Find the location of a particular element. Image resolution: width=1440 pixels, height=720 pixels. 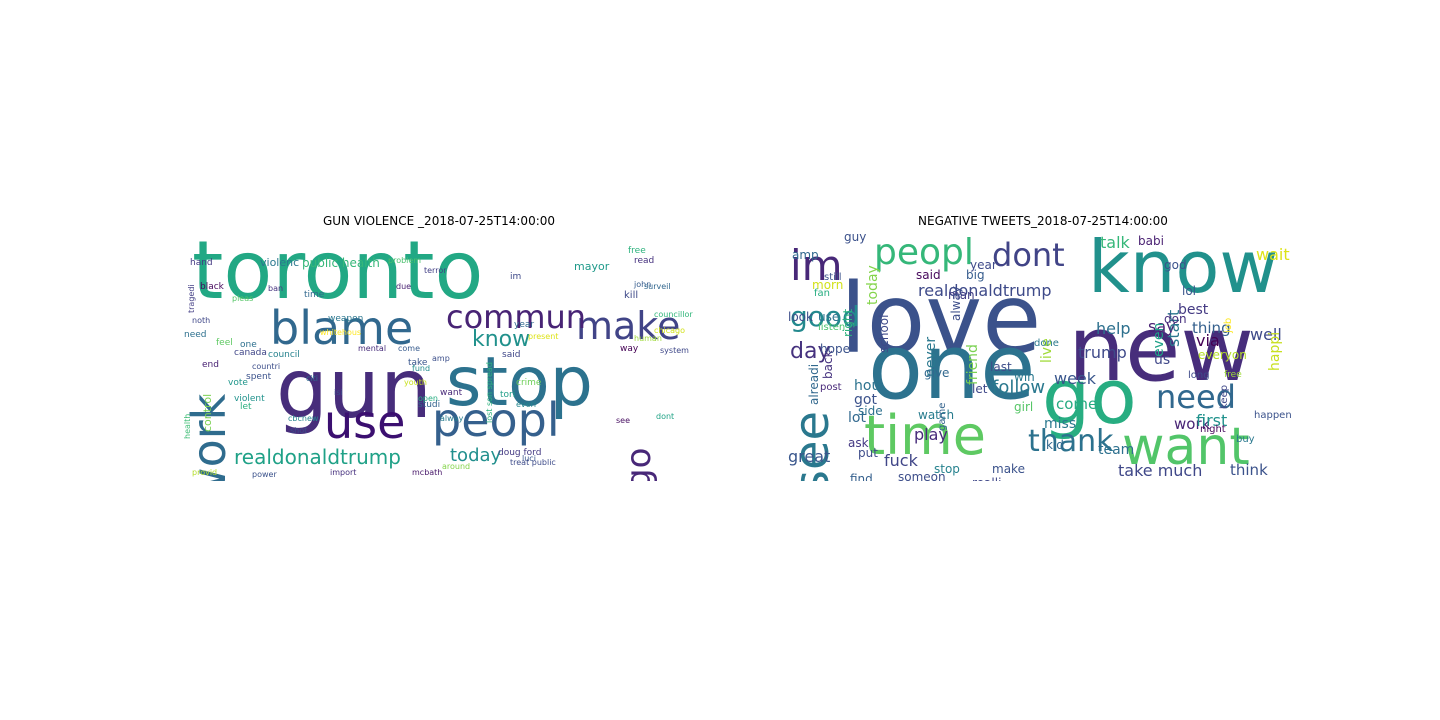

cloud-word: talk is located at coordinates (1115, 242).